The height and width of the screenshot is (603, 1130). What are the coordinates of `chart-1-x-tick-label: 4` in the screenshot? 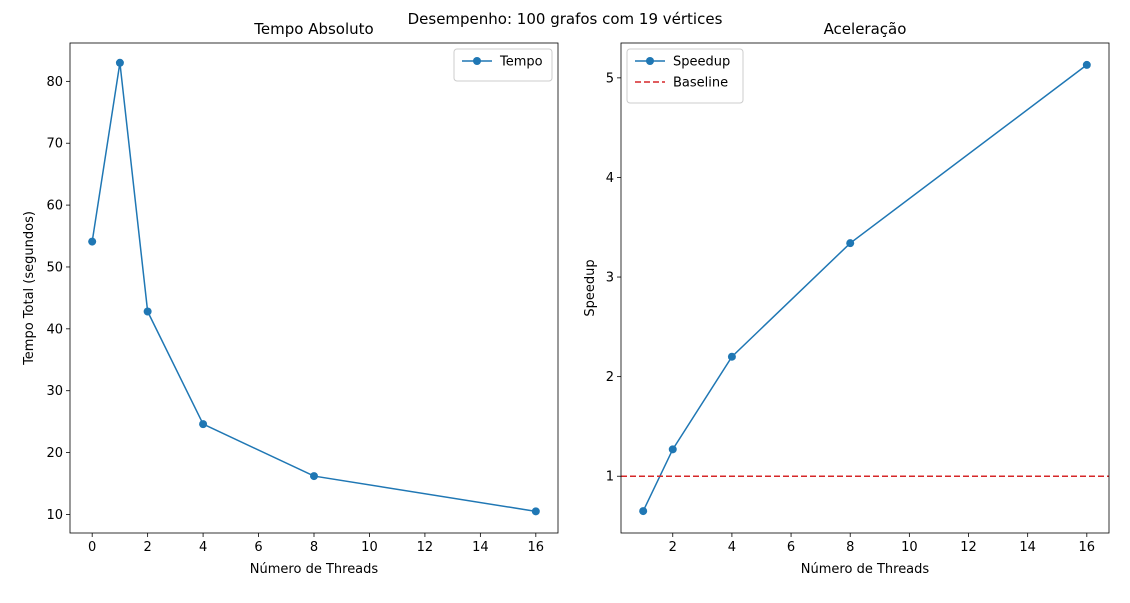 It's located at (732, 547).